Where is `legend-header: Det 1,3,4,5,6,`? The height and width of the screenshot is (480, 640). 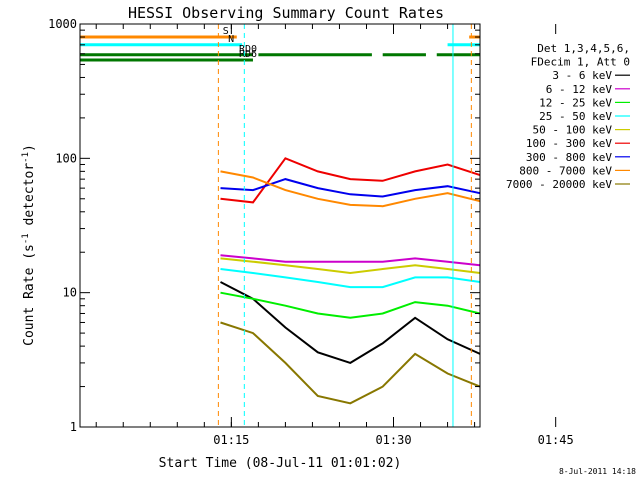 legend-header: Det 1,3,4,5,6, is located at coordinates (583, 48).